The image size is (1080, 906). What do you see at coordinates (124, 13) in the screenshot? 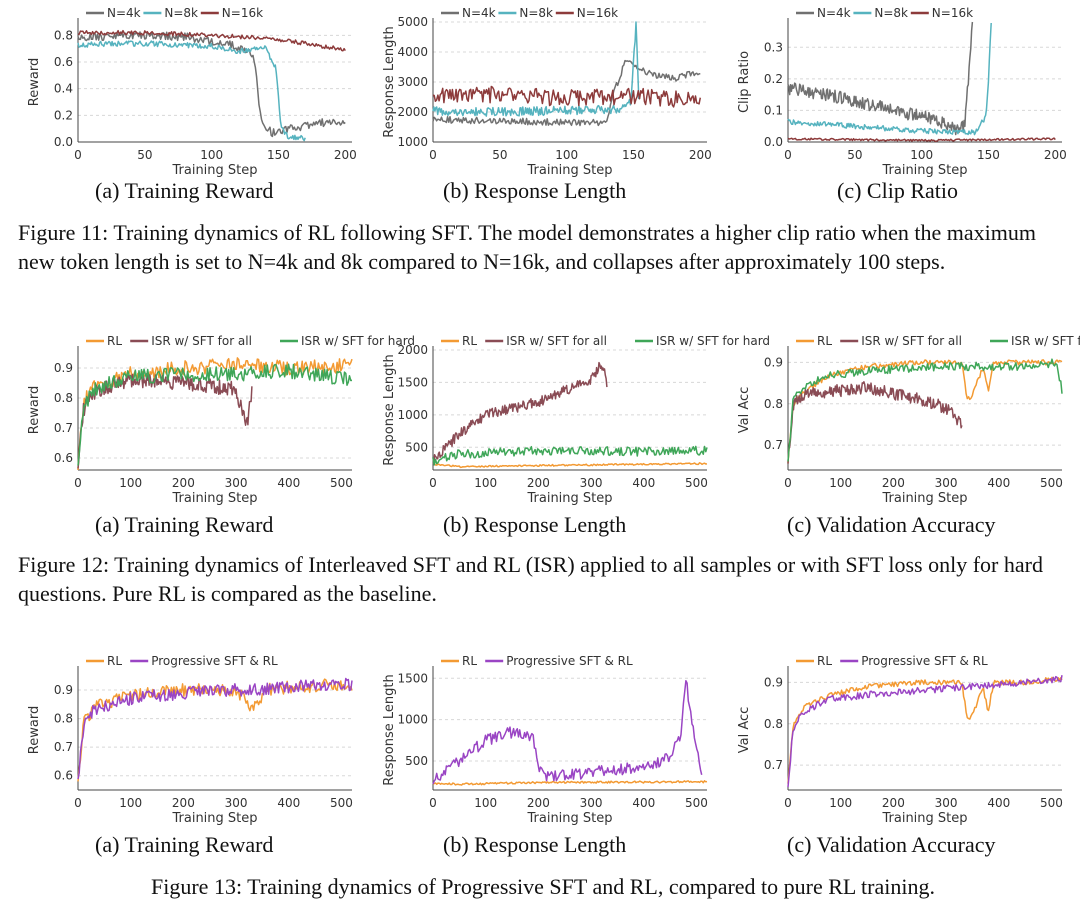
I see `legend-label: N=4k` at bounding box center [124, 13].